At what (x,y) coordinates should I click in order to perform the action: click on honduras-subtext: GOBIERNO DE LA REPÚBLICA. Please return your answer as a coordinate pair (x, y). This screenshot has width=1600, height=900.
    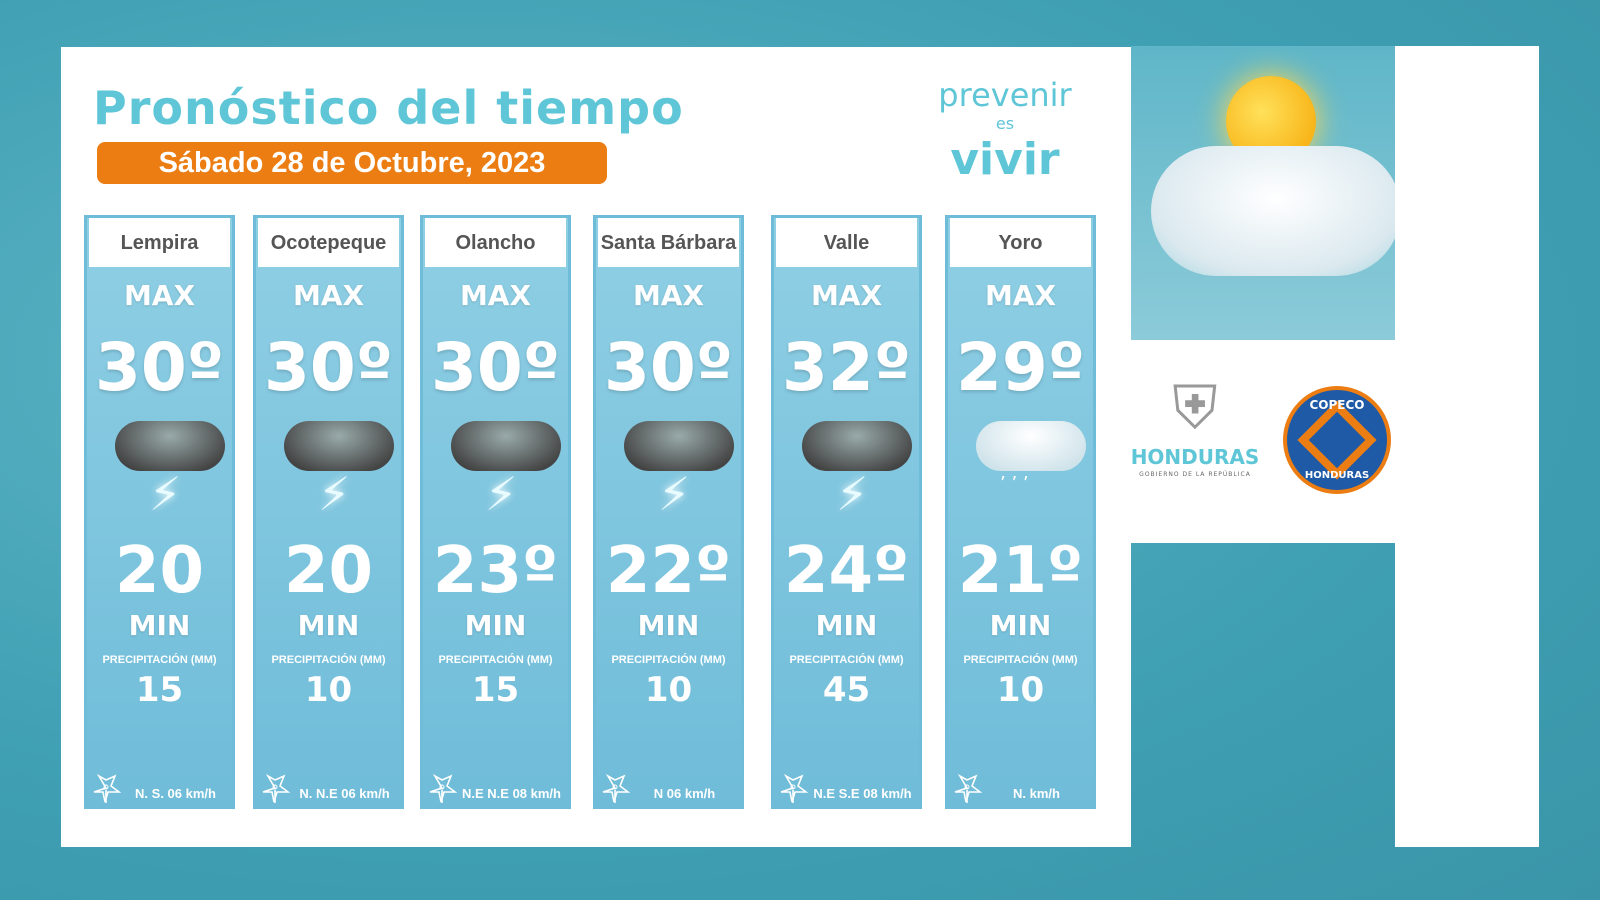
    Looking at the image, I should click on (1195, 474).